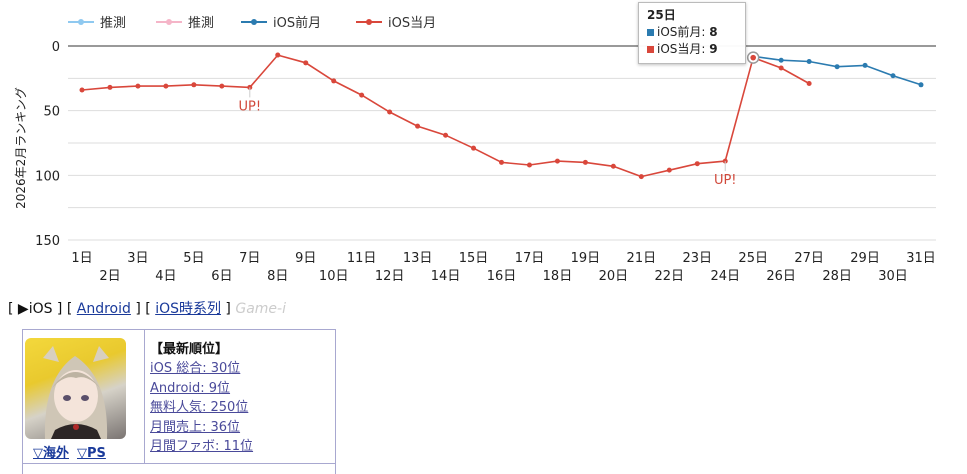 This screenshot has height=474, width=967. I want to click on avatar-cell: ▽海外 ▽PS, so click(84, 396).